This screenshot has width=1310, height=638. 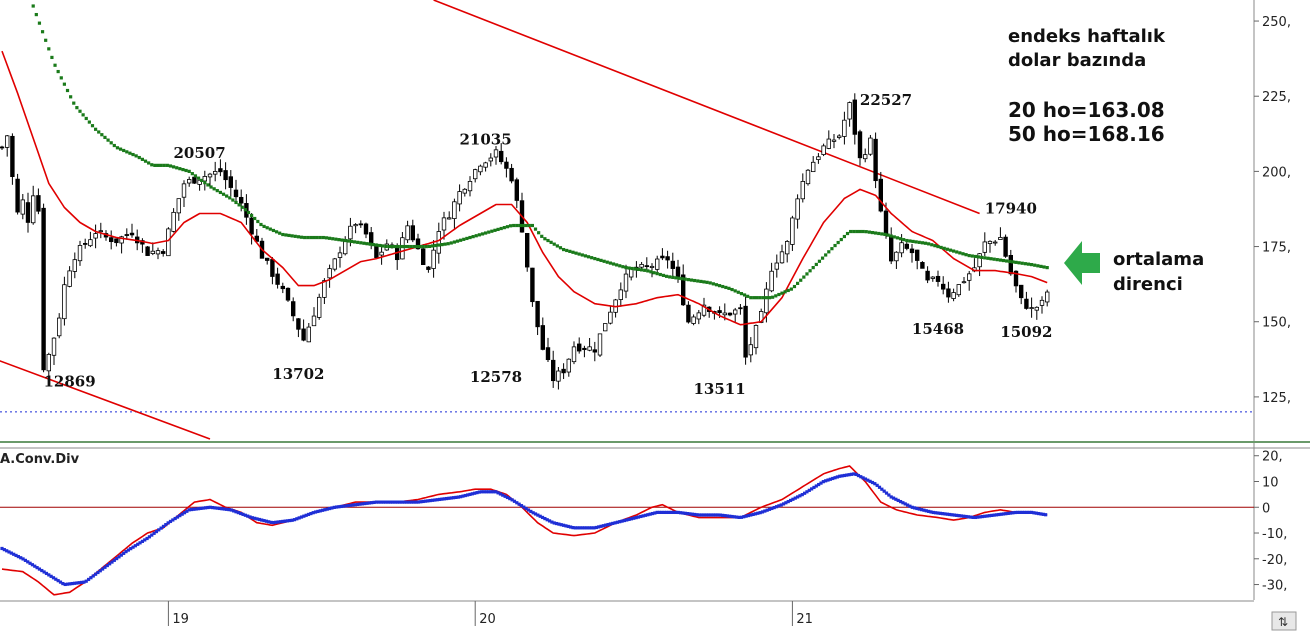 What do you see at coordinates (1276, 248) in the screenshot?
I see `price-tick-label: 175,` at bounding box center [1276, 248].